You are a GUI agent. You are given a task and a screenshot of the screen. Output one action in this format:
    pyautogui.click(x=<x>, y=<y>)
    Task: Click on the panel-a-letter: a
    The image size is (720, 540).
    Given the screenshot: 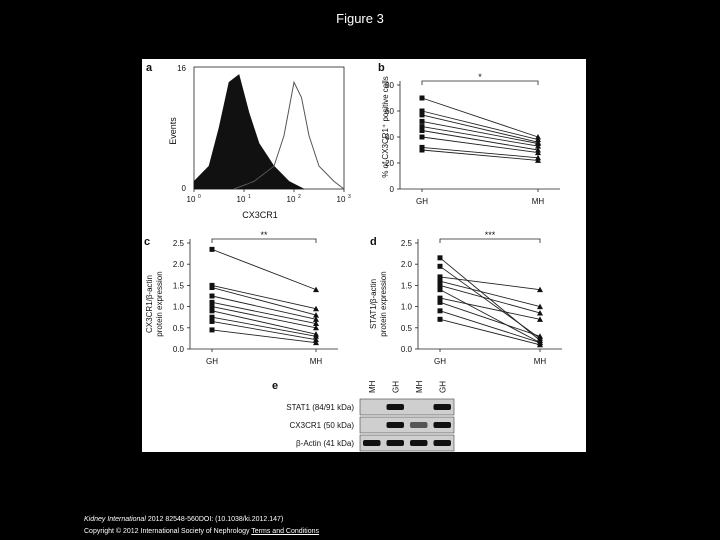 What is the action you would take?
    pyautogui.click(x=149, y=68)
    